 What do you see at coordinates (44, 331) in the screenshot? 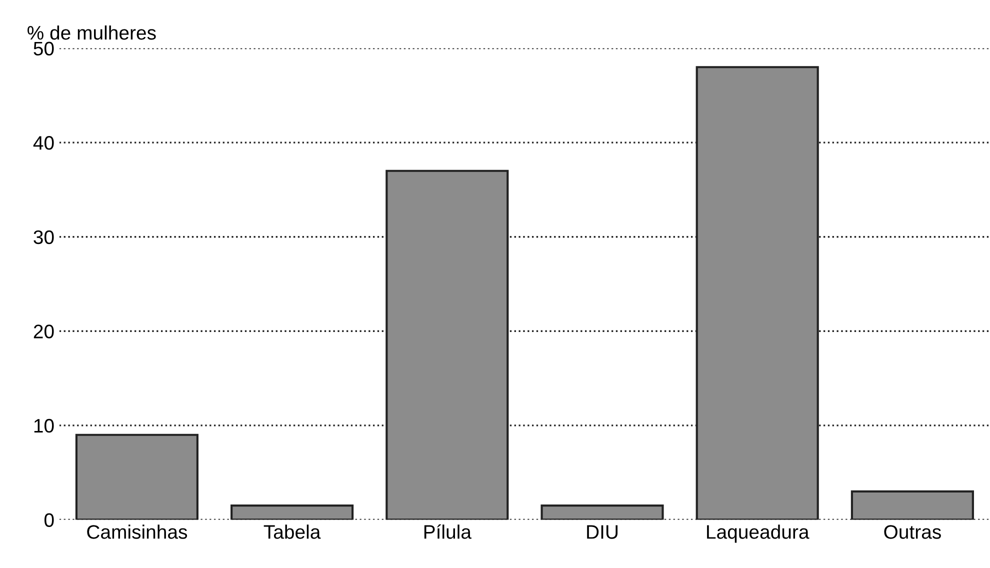
I see `y-tick-label: 20` at bounding box center [44, 331].